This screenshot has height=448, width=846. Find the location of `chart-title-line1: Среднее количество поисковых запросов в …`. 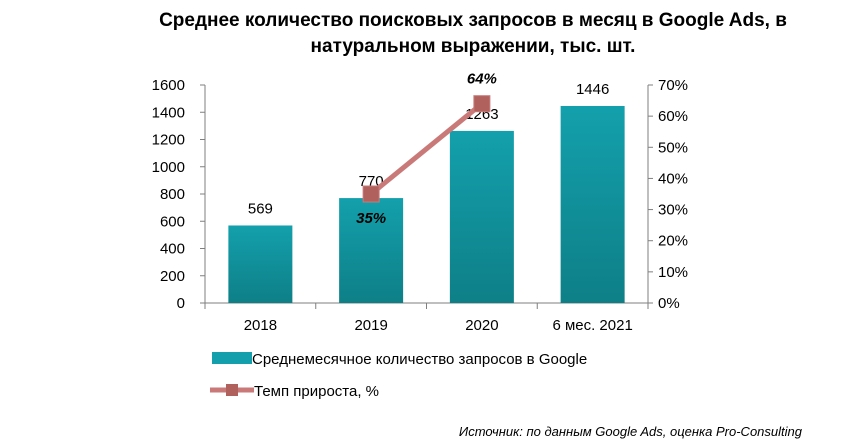

chart-title-line1: Среднее количество поисковых запросов в … is located at coordinates (473, 20).